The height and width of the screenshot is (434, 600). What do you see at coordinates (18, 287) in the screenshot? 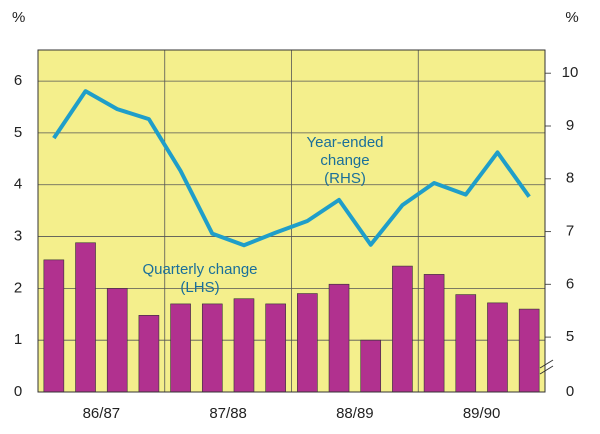
I see `y-tick-label: 2` at bounding box center [18, 287].